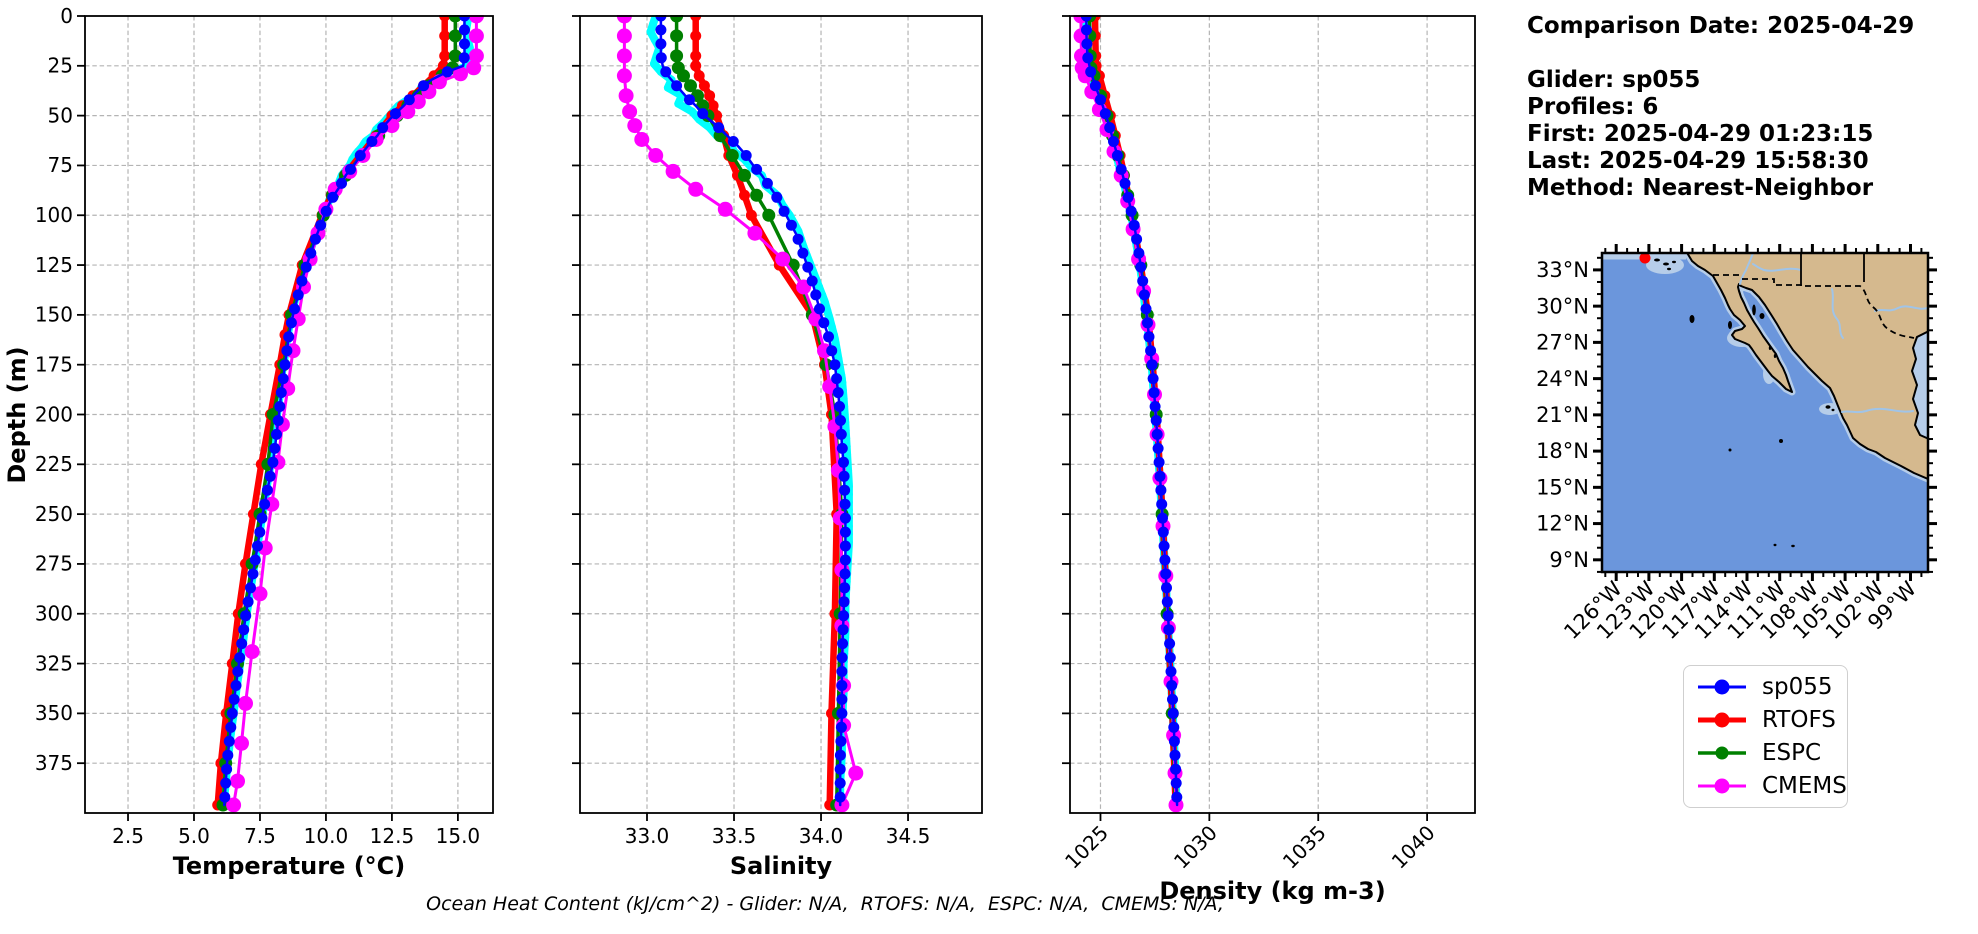  Describe the element at coordinates (1593, 107) in the screenshot. I see `profiles-count: Profiles: 6` at that location.